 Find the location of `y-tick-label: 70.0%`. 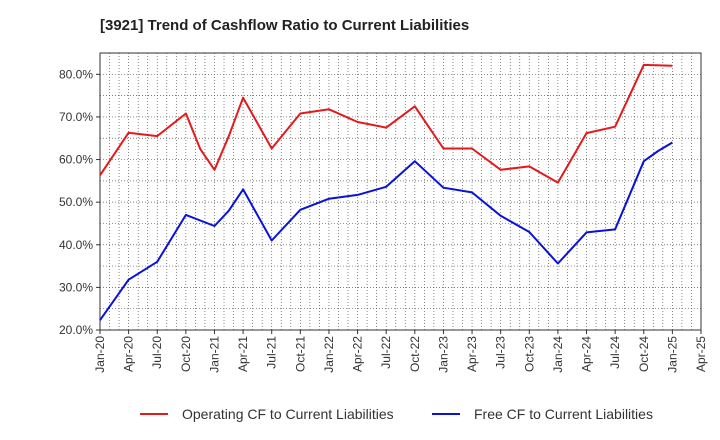

y-tick-label: 70.0% is located at coordinates (76, 117).